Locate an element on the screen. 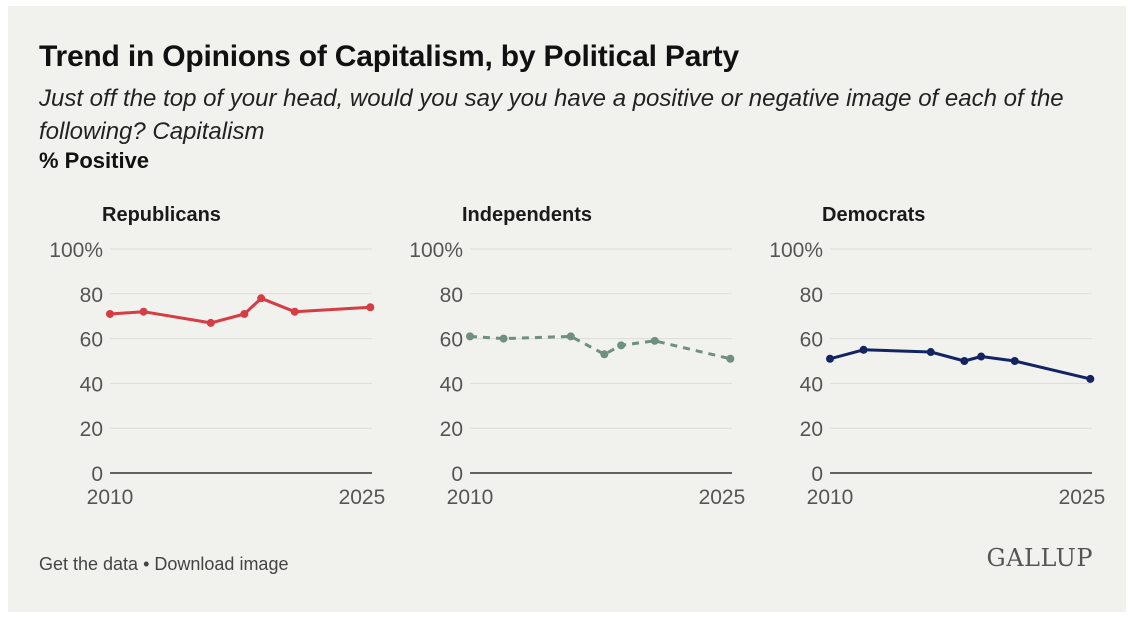 Image resolution: width=1134 pixels, height=620 pixels. chart-panel-title: Independents is located at coordinates (527, 215).